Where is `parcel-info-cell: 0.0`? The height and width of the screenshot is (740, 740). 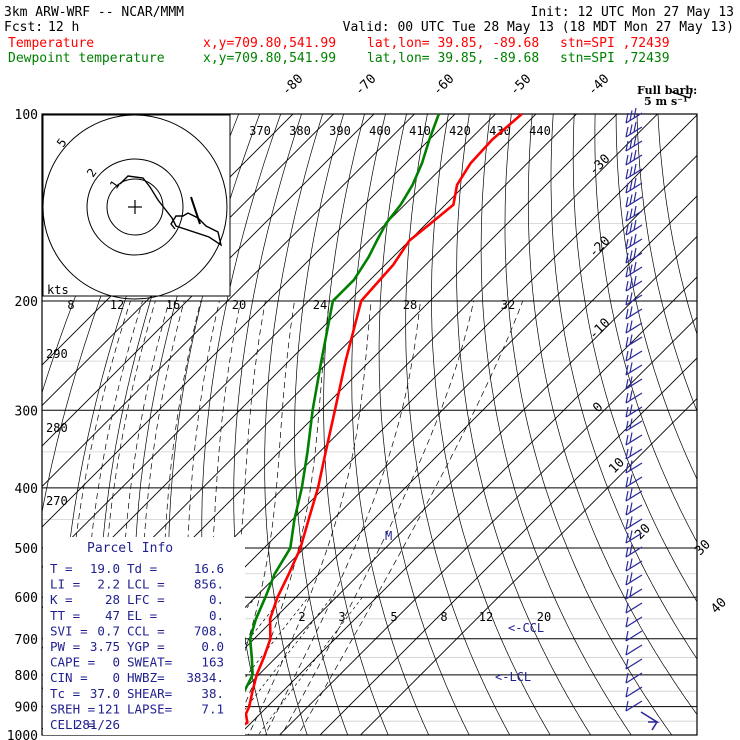 parcel-info-cell: 0.0 is located at coordinates (212, 646).